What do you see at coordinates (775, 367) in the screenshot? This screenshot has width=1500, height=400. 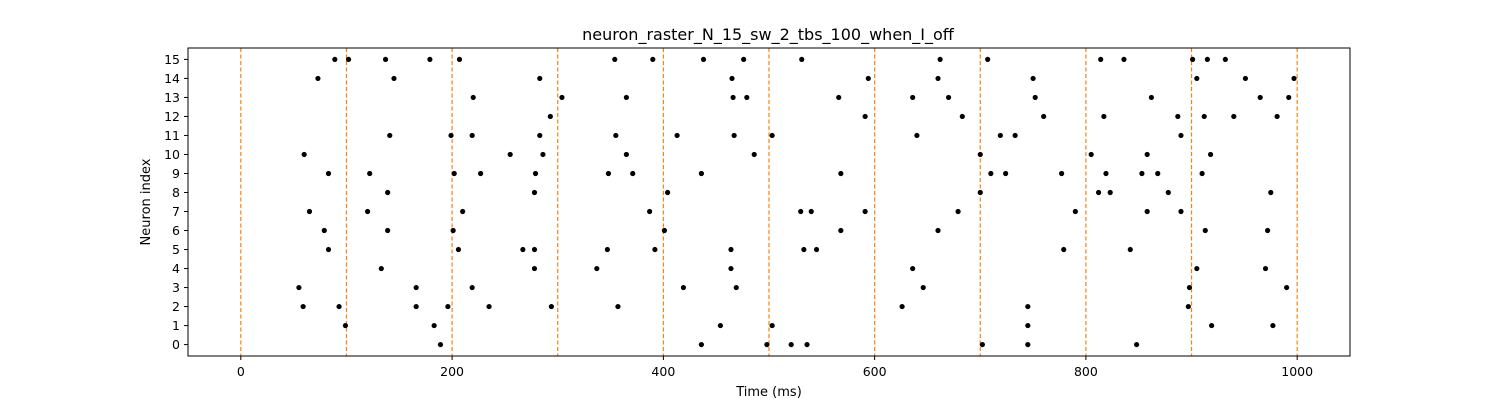 I see `x-axis-ticks: 0 200 400 600 800 1000` at bounding box center [775, 367].